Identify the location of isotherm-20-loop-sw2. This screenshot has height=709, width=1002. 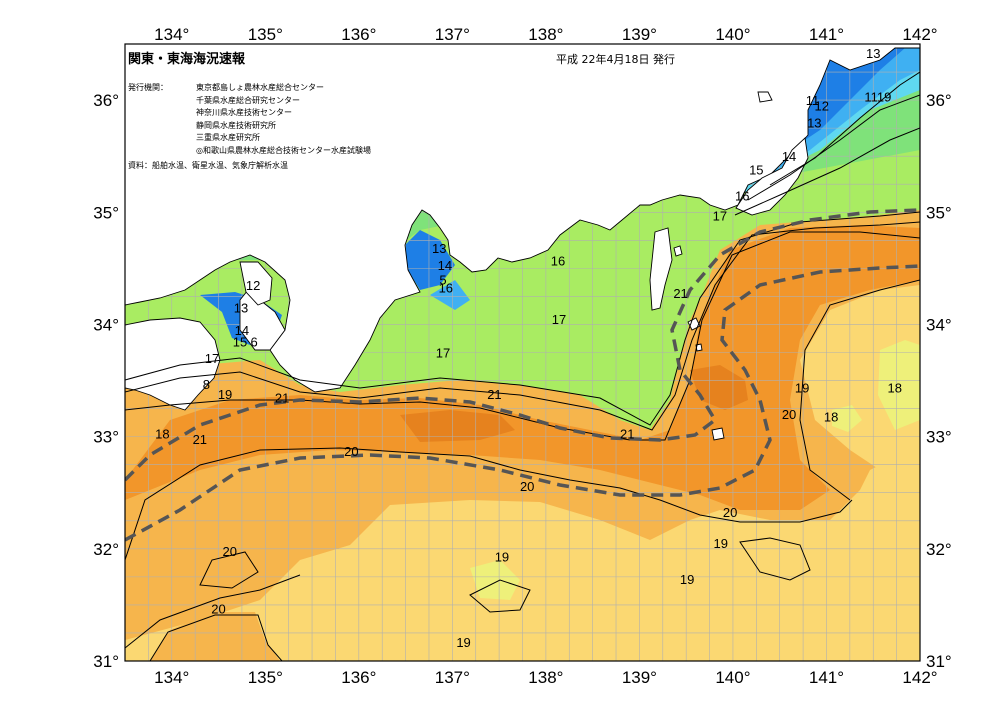
(216, 637).